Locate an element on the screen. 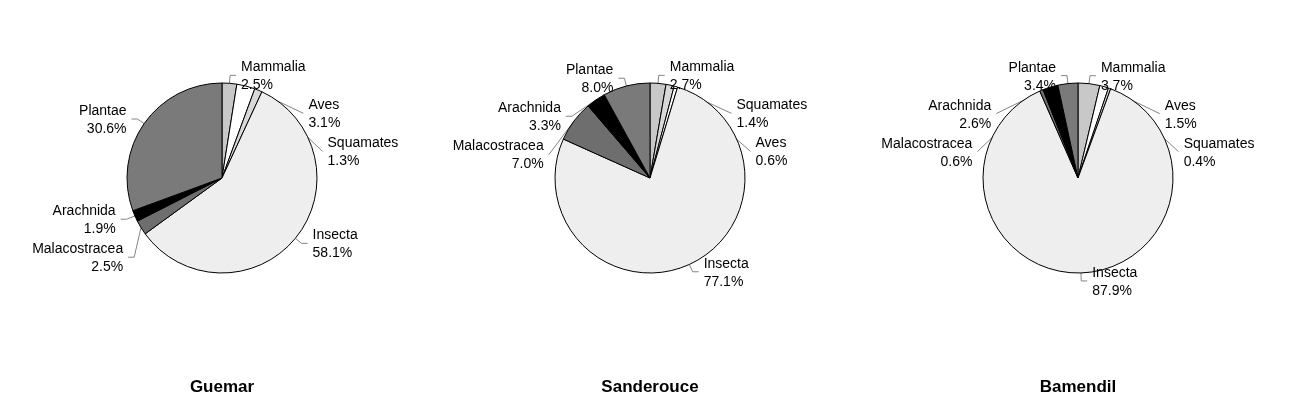 The height and width of the screenshot is (418, 1300). data-label: 7.0% is located at coordinates (527, 163).